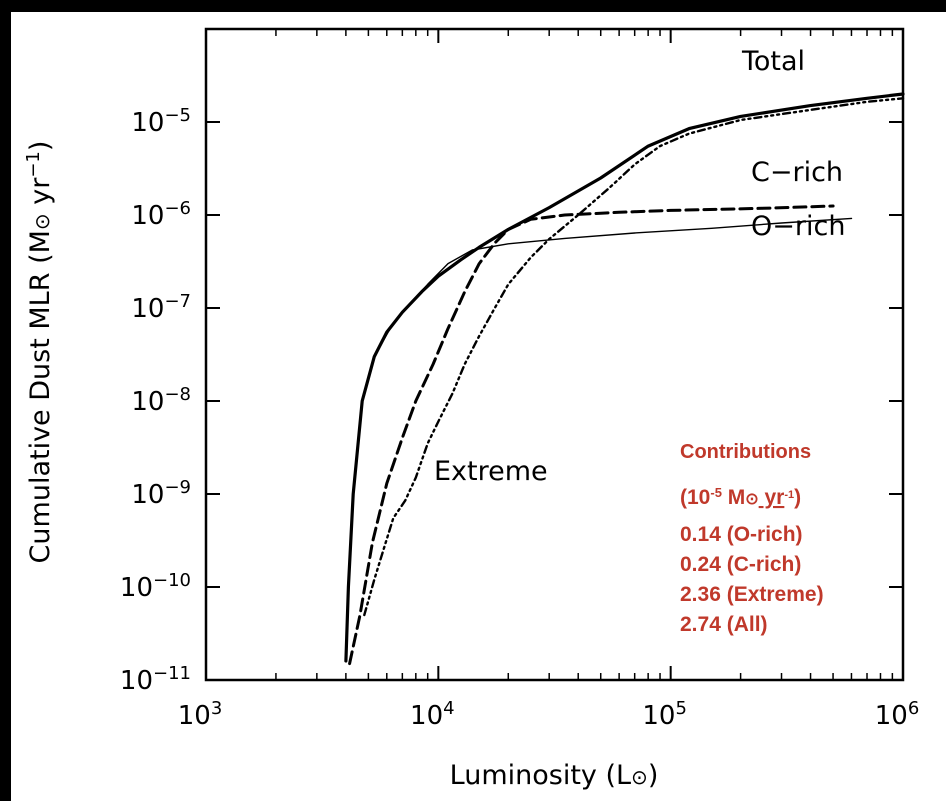  I want to click on contribution-line-crich: 0.24 (C-rich), so click(740, 564).